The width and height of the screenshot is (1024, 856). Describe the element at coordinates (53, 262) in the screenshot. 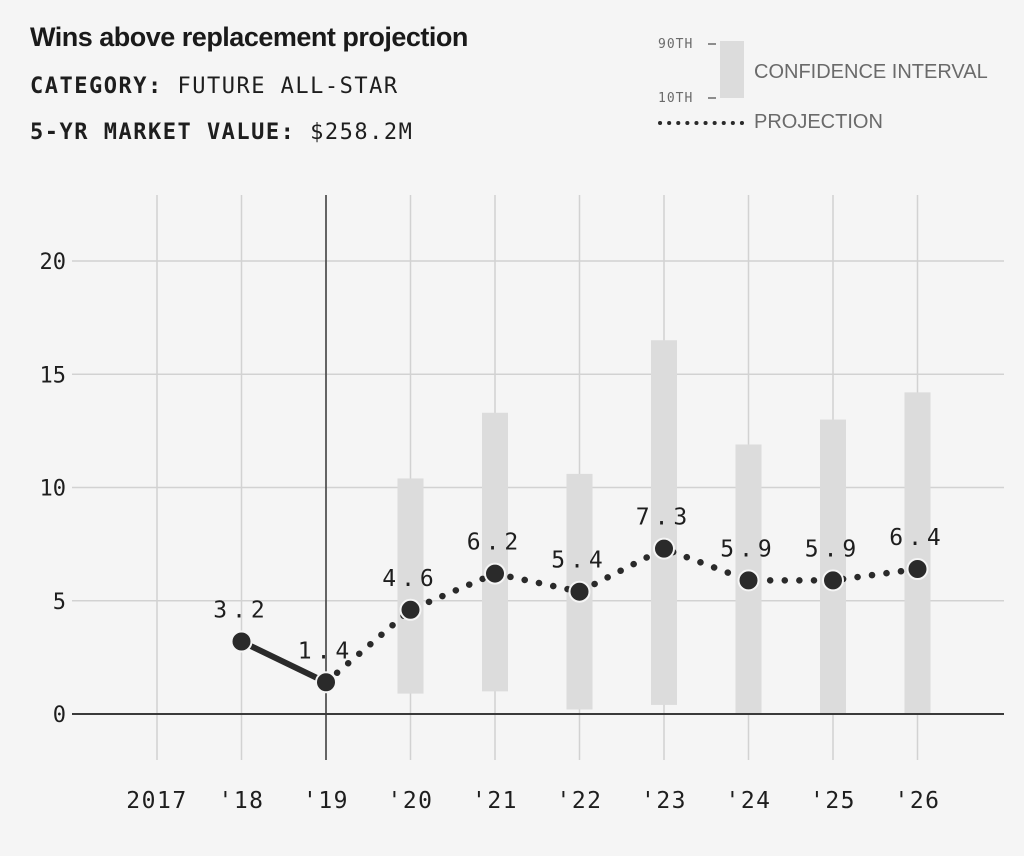

I see `y-tick-label-20: 20` at that location.